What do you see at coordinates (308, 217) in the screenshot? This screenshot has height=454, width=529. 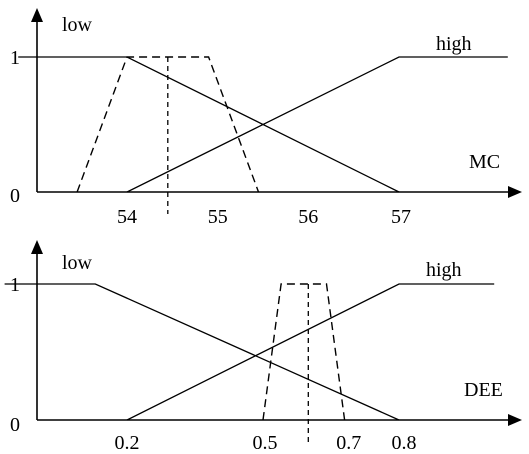 I see `mc-x-tick-56: 56` at bounding box center [308, 217].